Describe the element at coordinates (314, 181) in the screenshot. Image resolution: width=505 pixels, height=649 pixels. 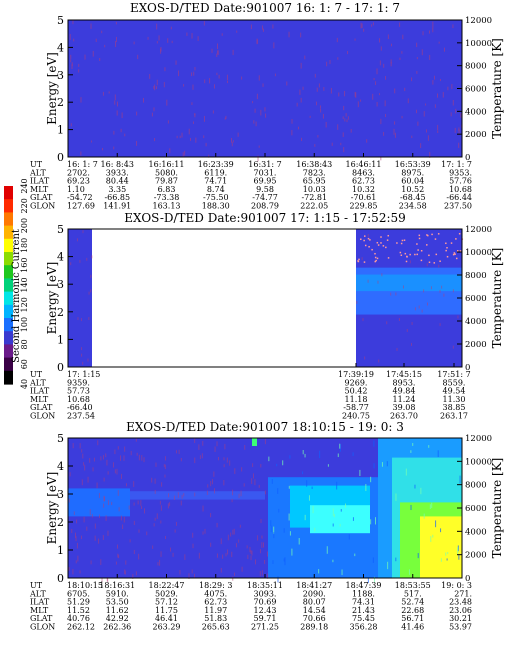
I see `ephemeris-value-ilat: 65.95` at that location.